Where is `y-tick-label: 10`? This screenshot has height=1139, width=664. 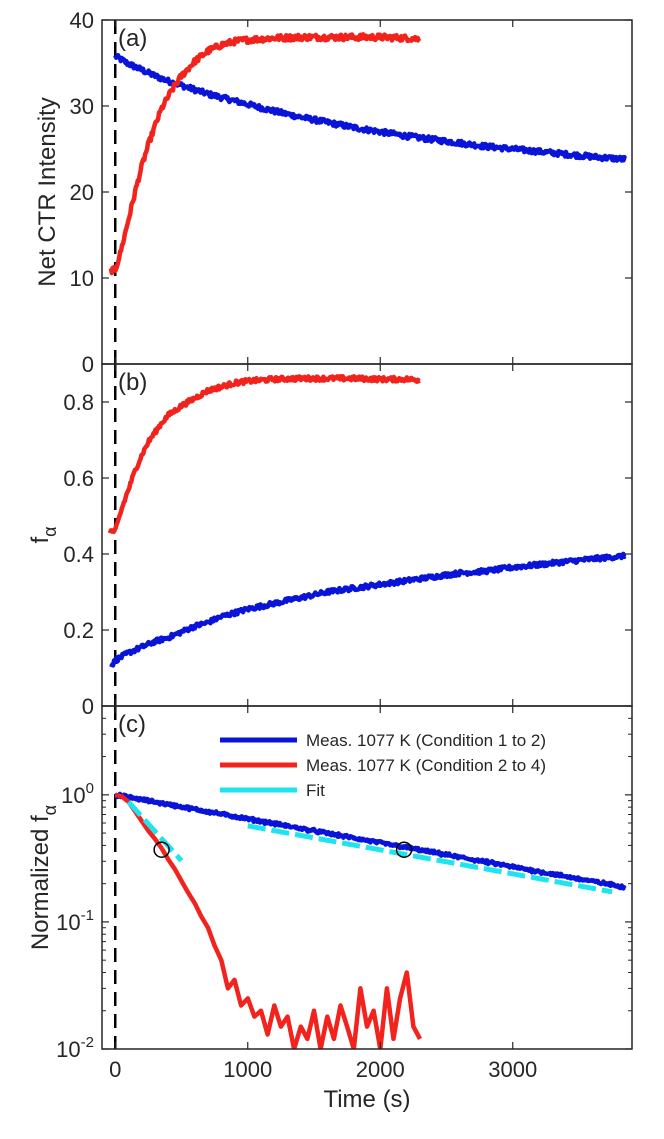
y-tick-label: 10 is located at coordinates (82, 278).